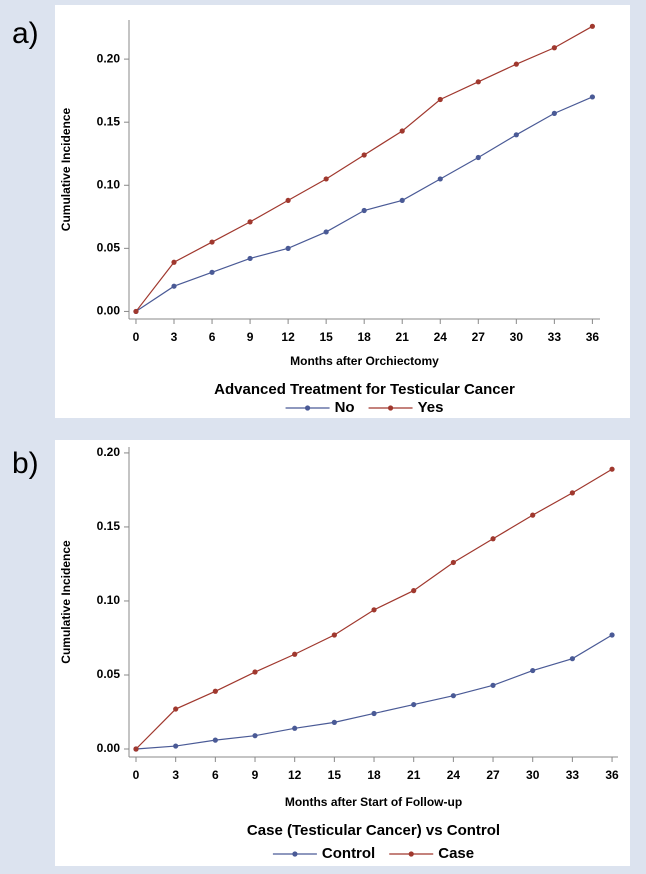 This screenshot has height=874, width=646. I want to click on x-tick-label: 24, so click(454, 775).